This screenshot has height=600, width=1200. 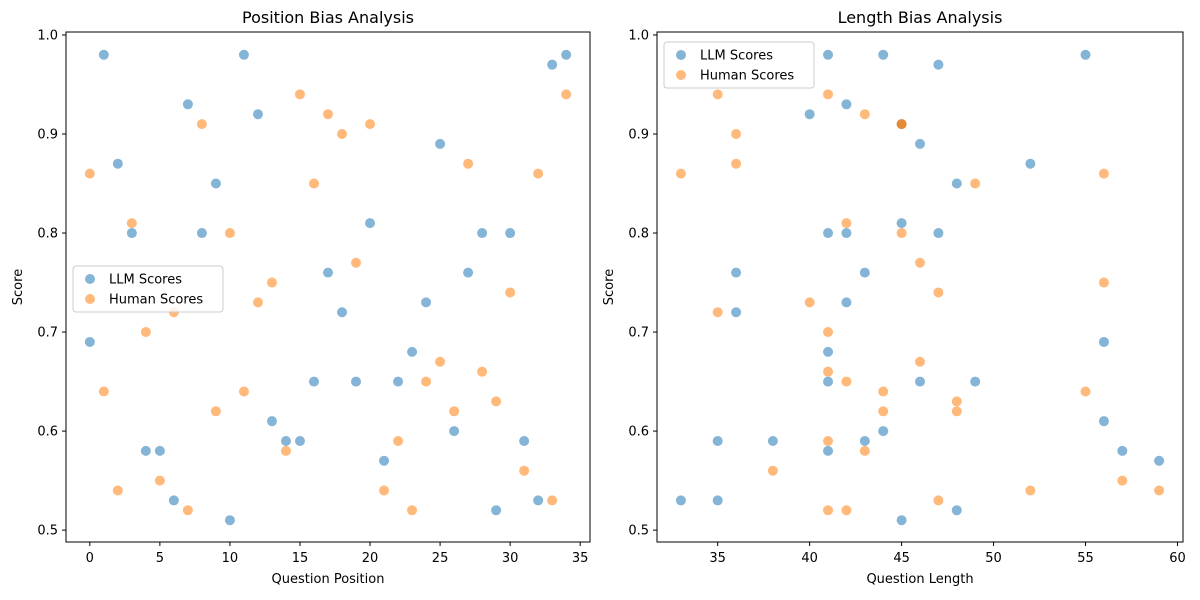 I want to click on y-tick-label: 0.5, so click(x=638, y=531).